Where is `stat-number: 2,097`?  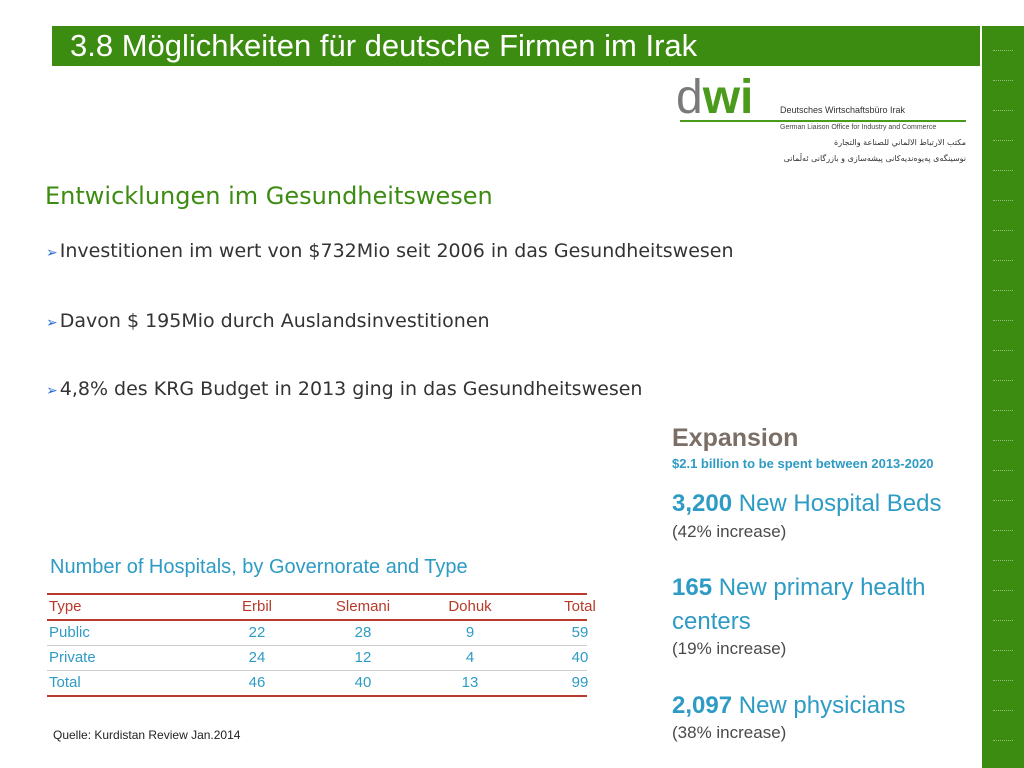 stat-number: 2,097 is located at coordinates (702, 705).